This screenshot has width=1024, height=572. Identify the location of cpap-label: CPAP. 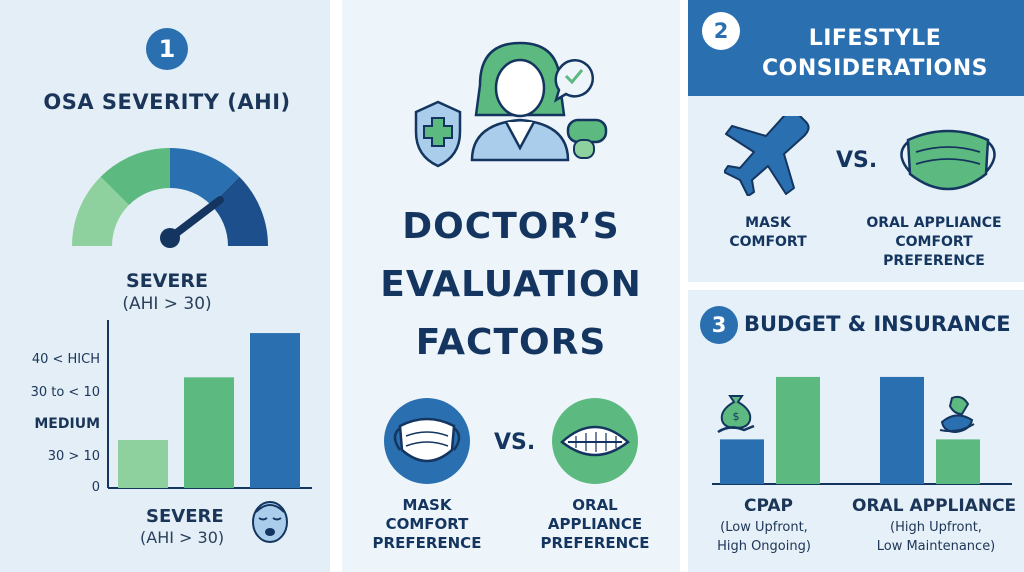
(768, 506).